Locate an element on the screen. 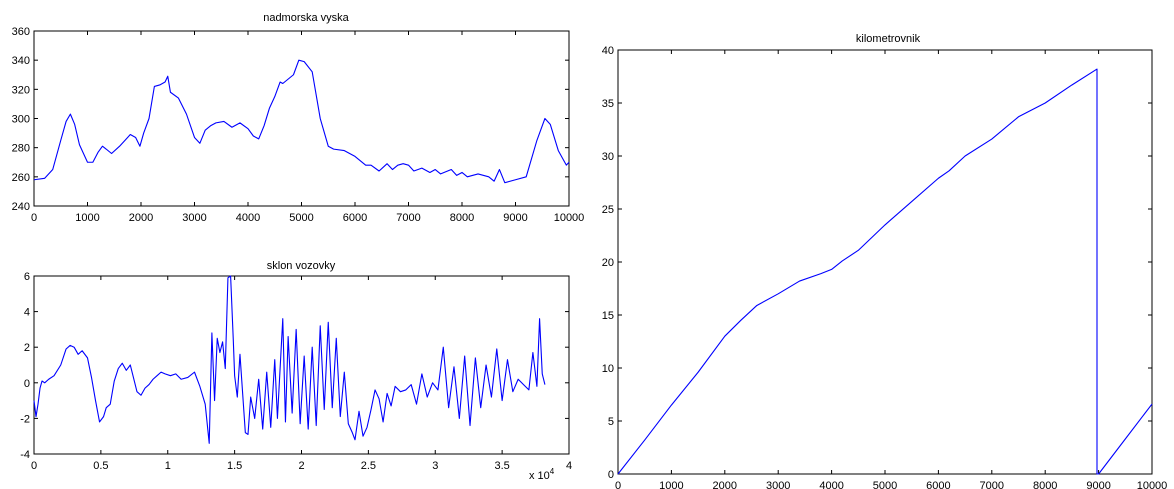 The width and height of the screenshot is (1174, 489). x-tick-label: 0.5 is located at coordinates (100, 466).